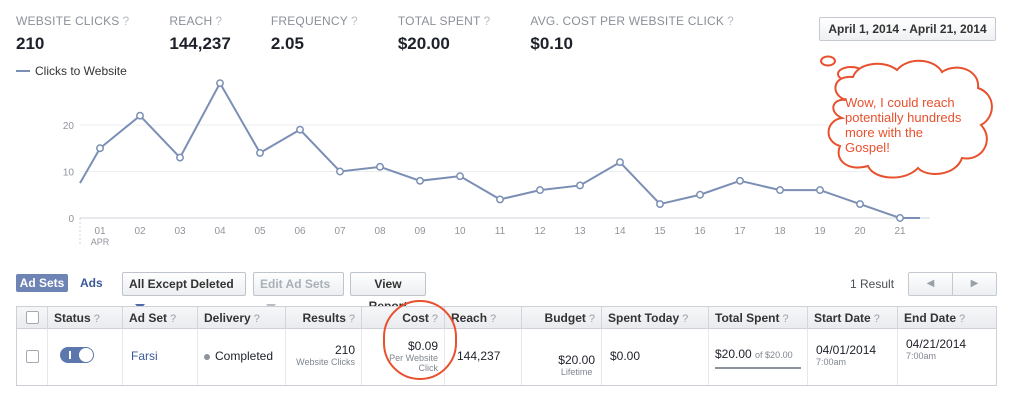 This screenshot has height=405, width=1015. Describe the element at coordinates (77, 355) in the screenshot. I see `status-toggle` at that location.